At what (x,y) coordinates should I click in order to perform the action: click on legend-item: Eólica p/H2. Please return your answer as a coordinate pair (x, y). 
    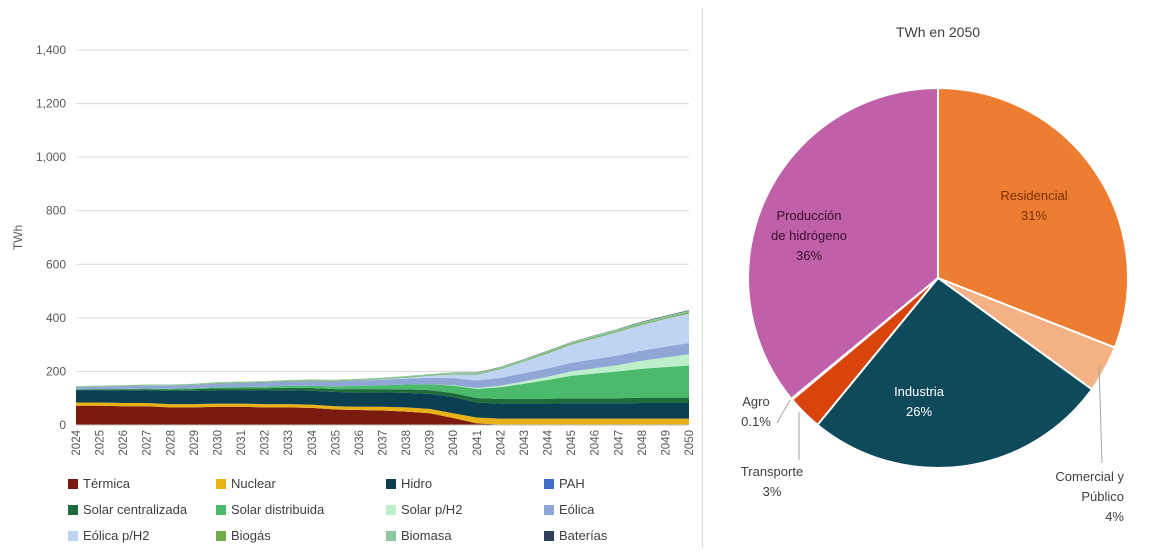
    Looking at the image, I should click on (108, 535).